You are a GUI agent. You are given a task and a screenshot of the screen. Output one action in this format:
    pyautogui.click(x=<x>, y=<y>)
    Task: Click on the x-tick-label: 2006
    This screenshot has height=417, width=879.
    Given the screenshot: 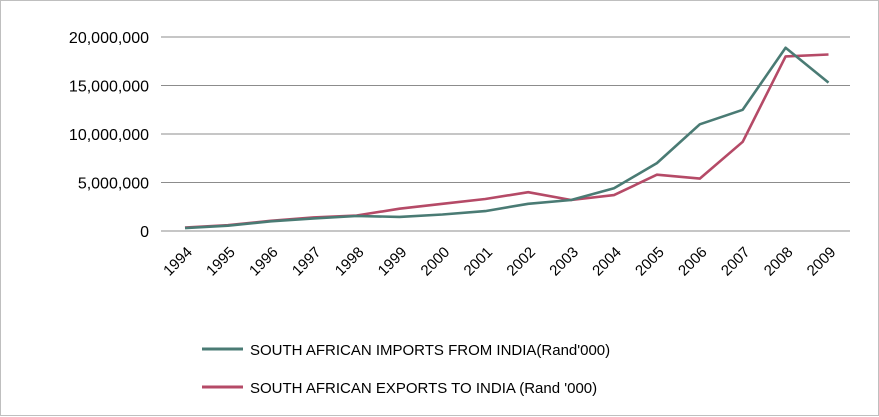 What is the action you would take?
    pyautogui.click(x=693, y=262)
    